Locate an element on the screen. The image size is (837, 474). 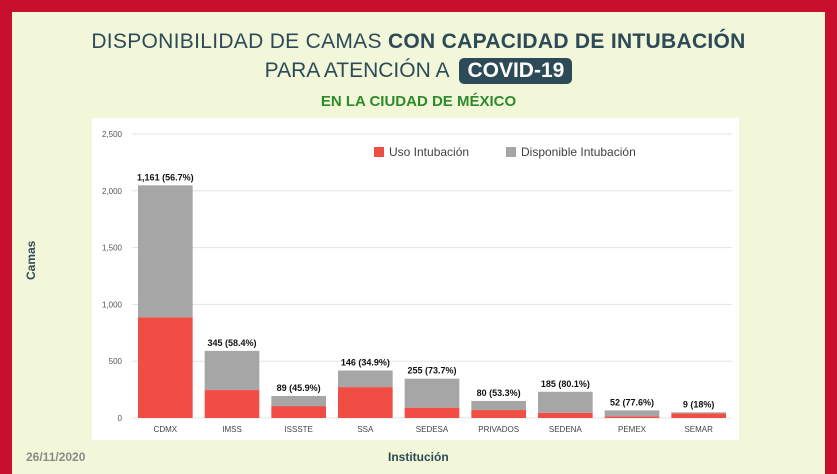
bar-disponible-ssa is located at coordinates (365, 379).